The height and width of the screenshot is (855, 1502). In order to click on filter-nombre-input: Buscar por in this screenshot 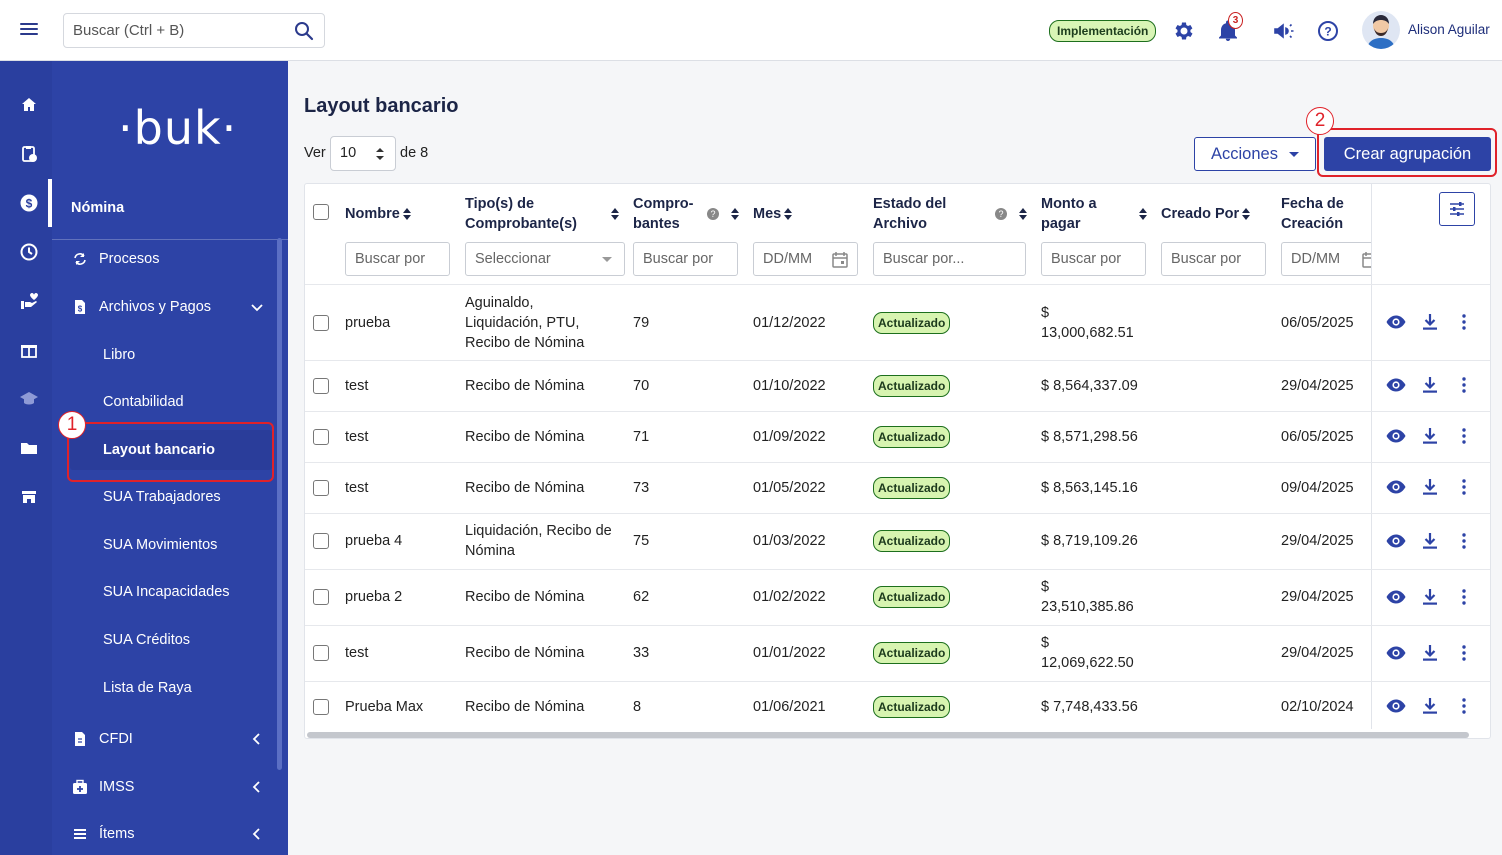, I will do `click(397, 259)`.